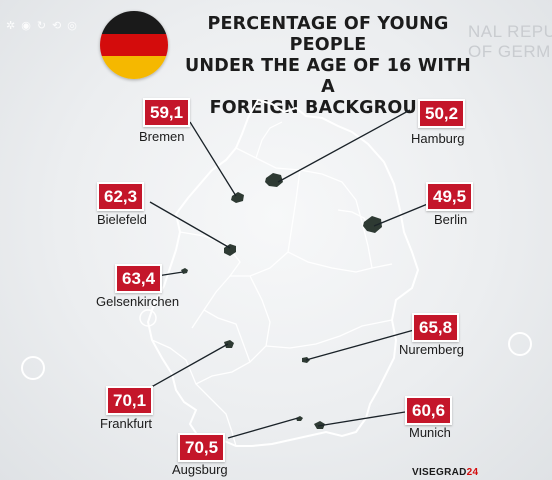 Image resolution: width=552 pixels, height=480 pixels. I want to click on share-icon: ⟲, so click(57, 26).